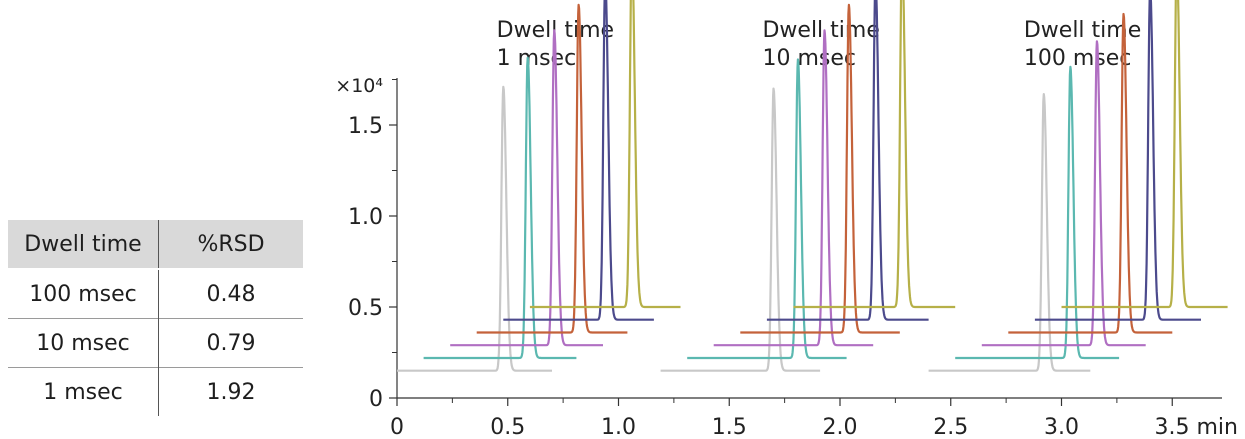 This screenshot has height=439, width=1245. I want to click on rsd-table-header-dwell: Dwell time, so click(83, 245).